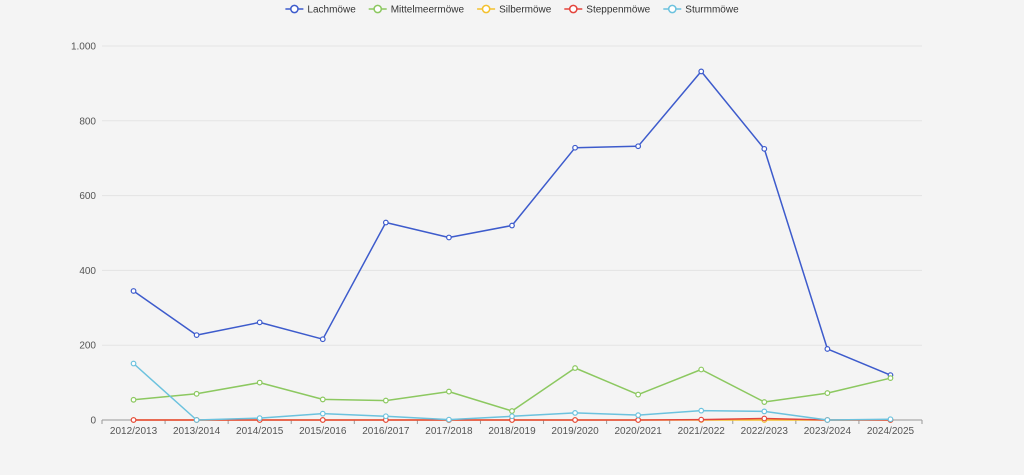 Image resolution: width=1024 pixels, height=475 pixels. I want to click on legend-item-steppenmoewe: Steppenmöwe, so click(607, 10).